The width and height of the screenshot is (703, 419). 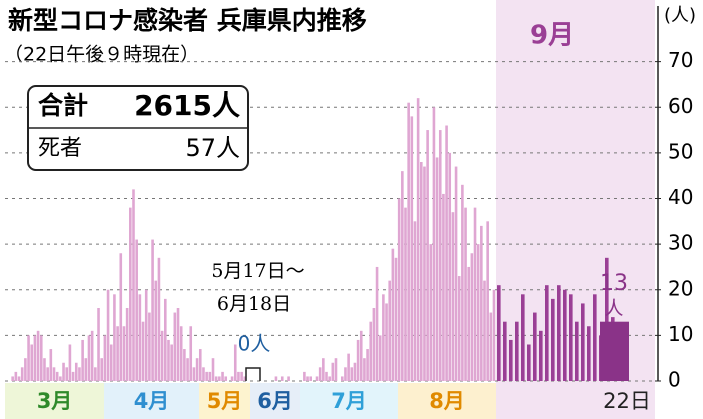 I want to click on annotation-line: 6月18日, so click(x=254, y=304).